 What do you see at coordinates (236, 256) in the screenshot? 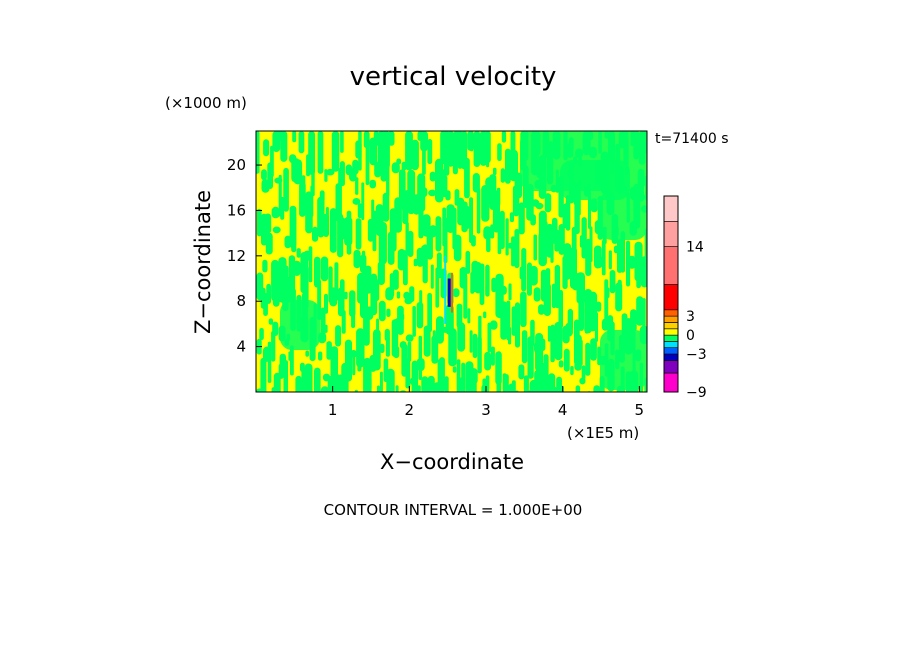
I see `y-tick-label: 12` at bounding box center [236, 256].